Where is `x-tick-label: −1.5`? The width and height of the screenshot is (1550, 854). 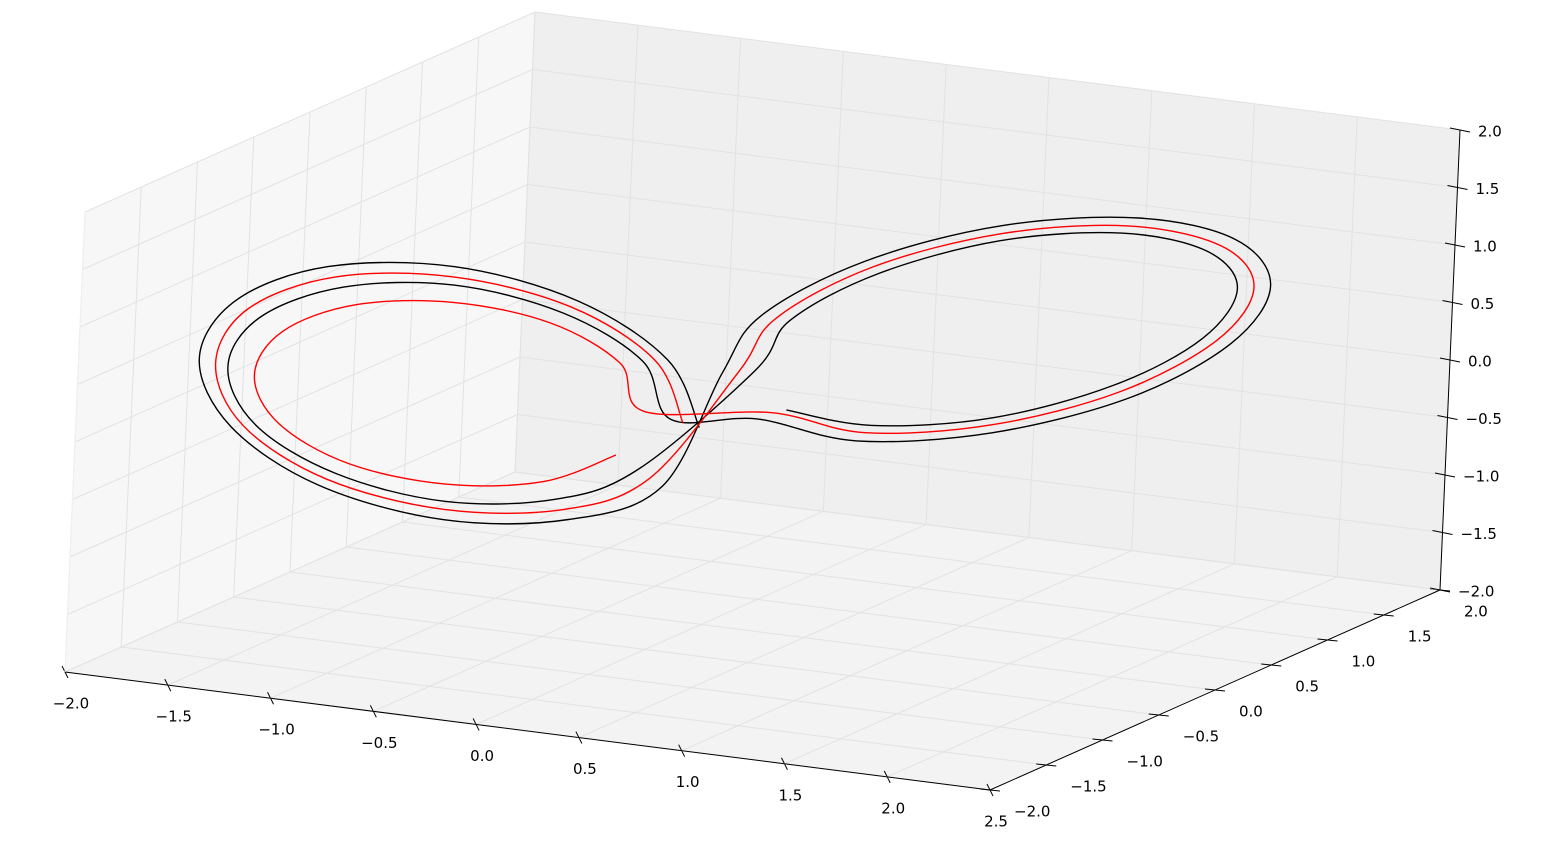
x-tick-label: −1.5 is located at coordinates (174, 717).